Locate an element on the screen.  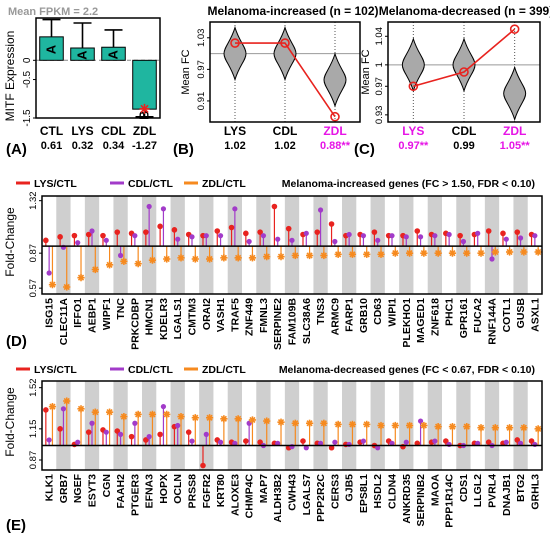
gene-label: CD63 is located at coordinates (378, 311).